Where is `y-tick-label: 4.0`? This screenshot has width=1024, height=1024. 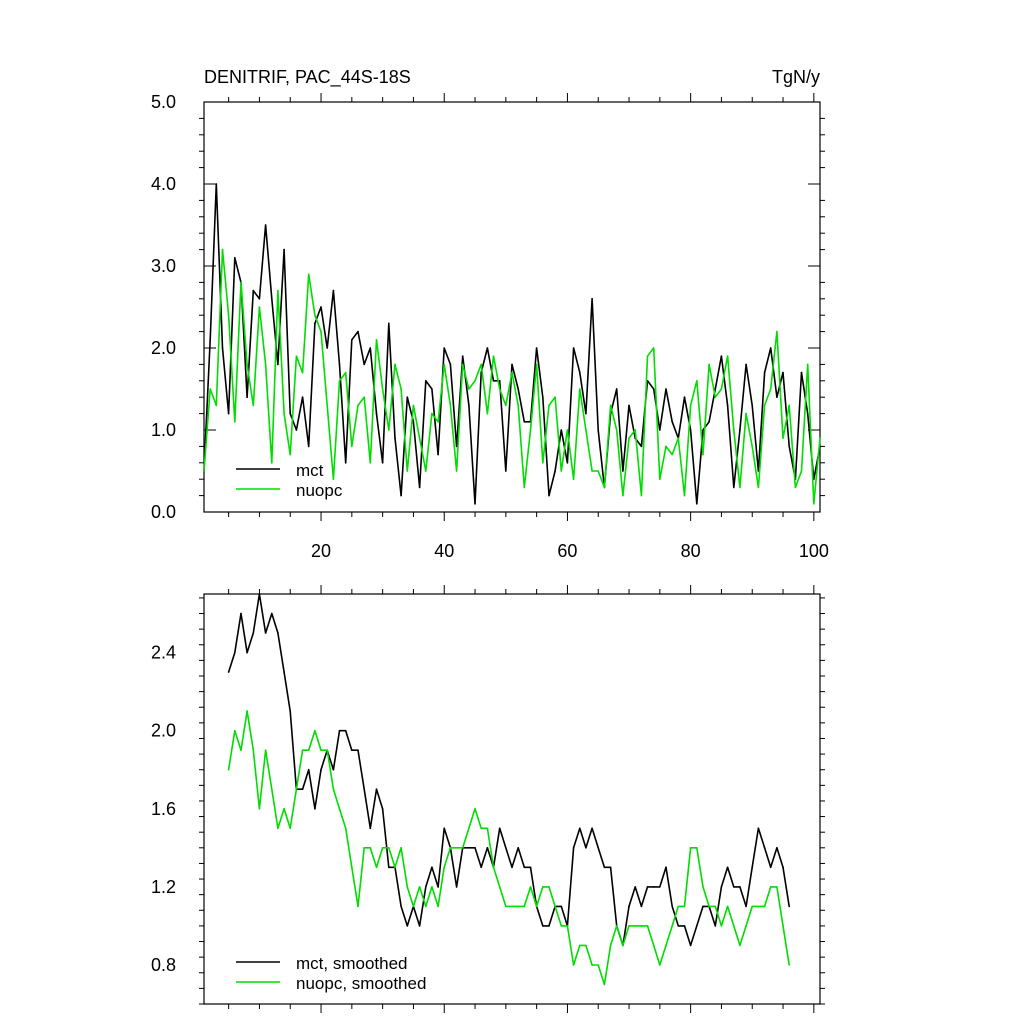 y-tick-label: 4.0 is located at coordinates (163, 184).